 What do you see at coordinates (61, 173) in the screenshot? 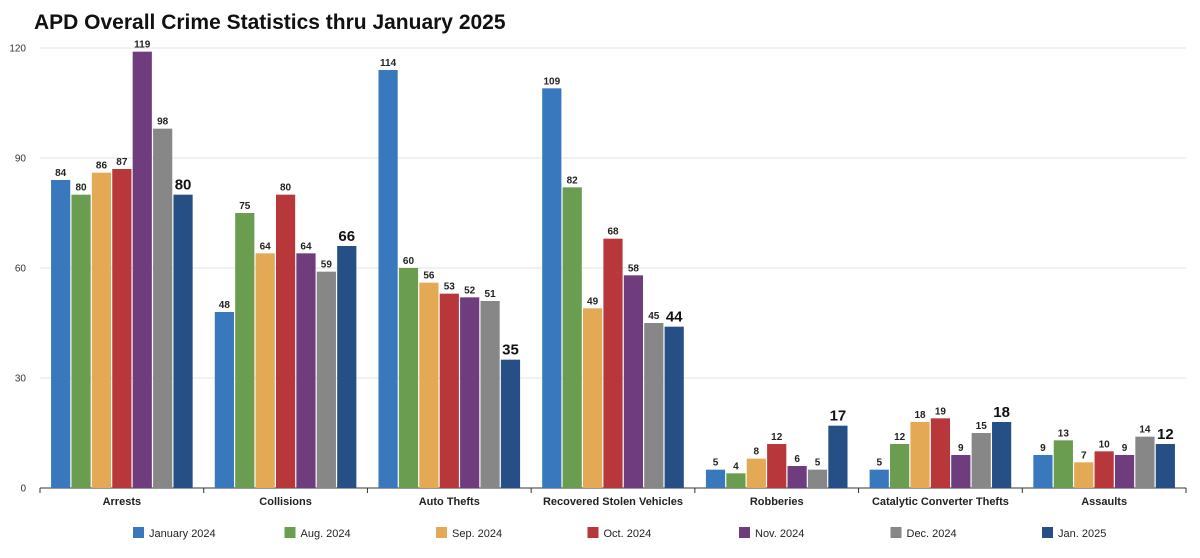
I see `data-label: 84` at bounding box center [61, 173].